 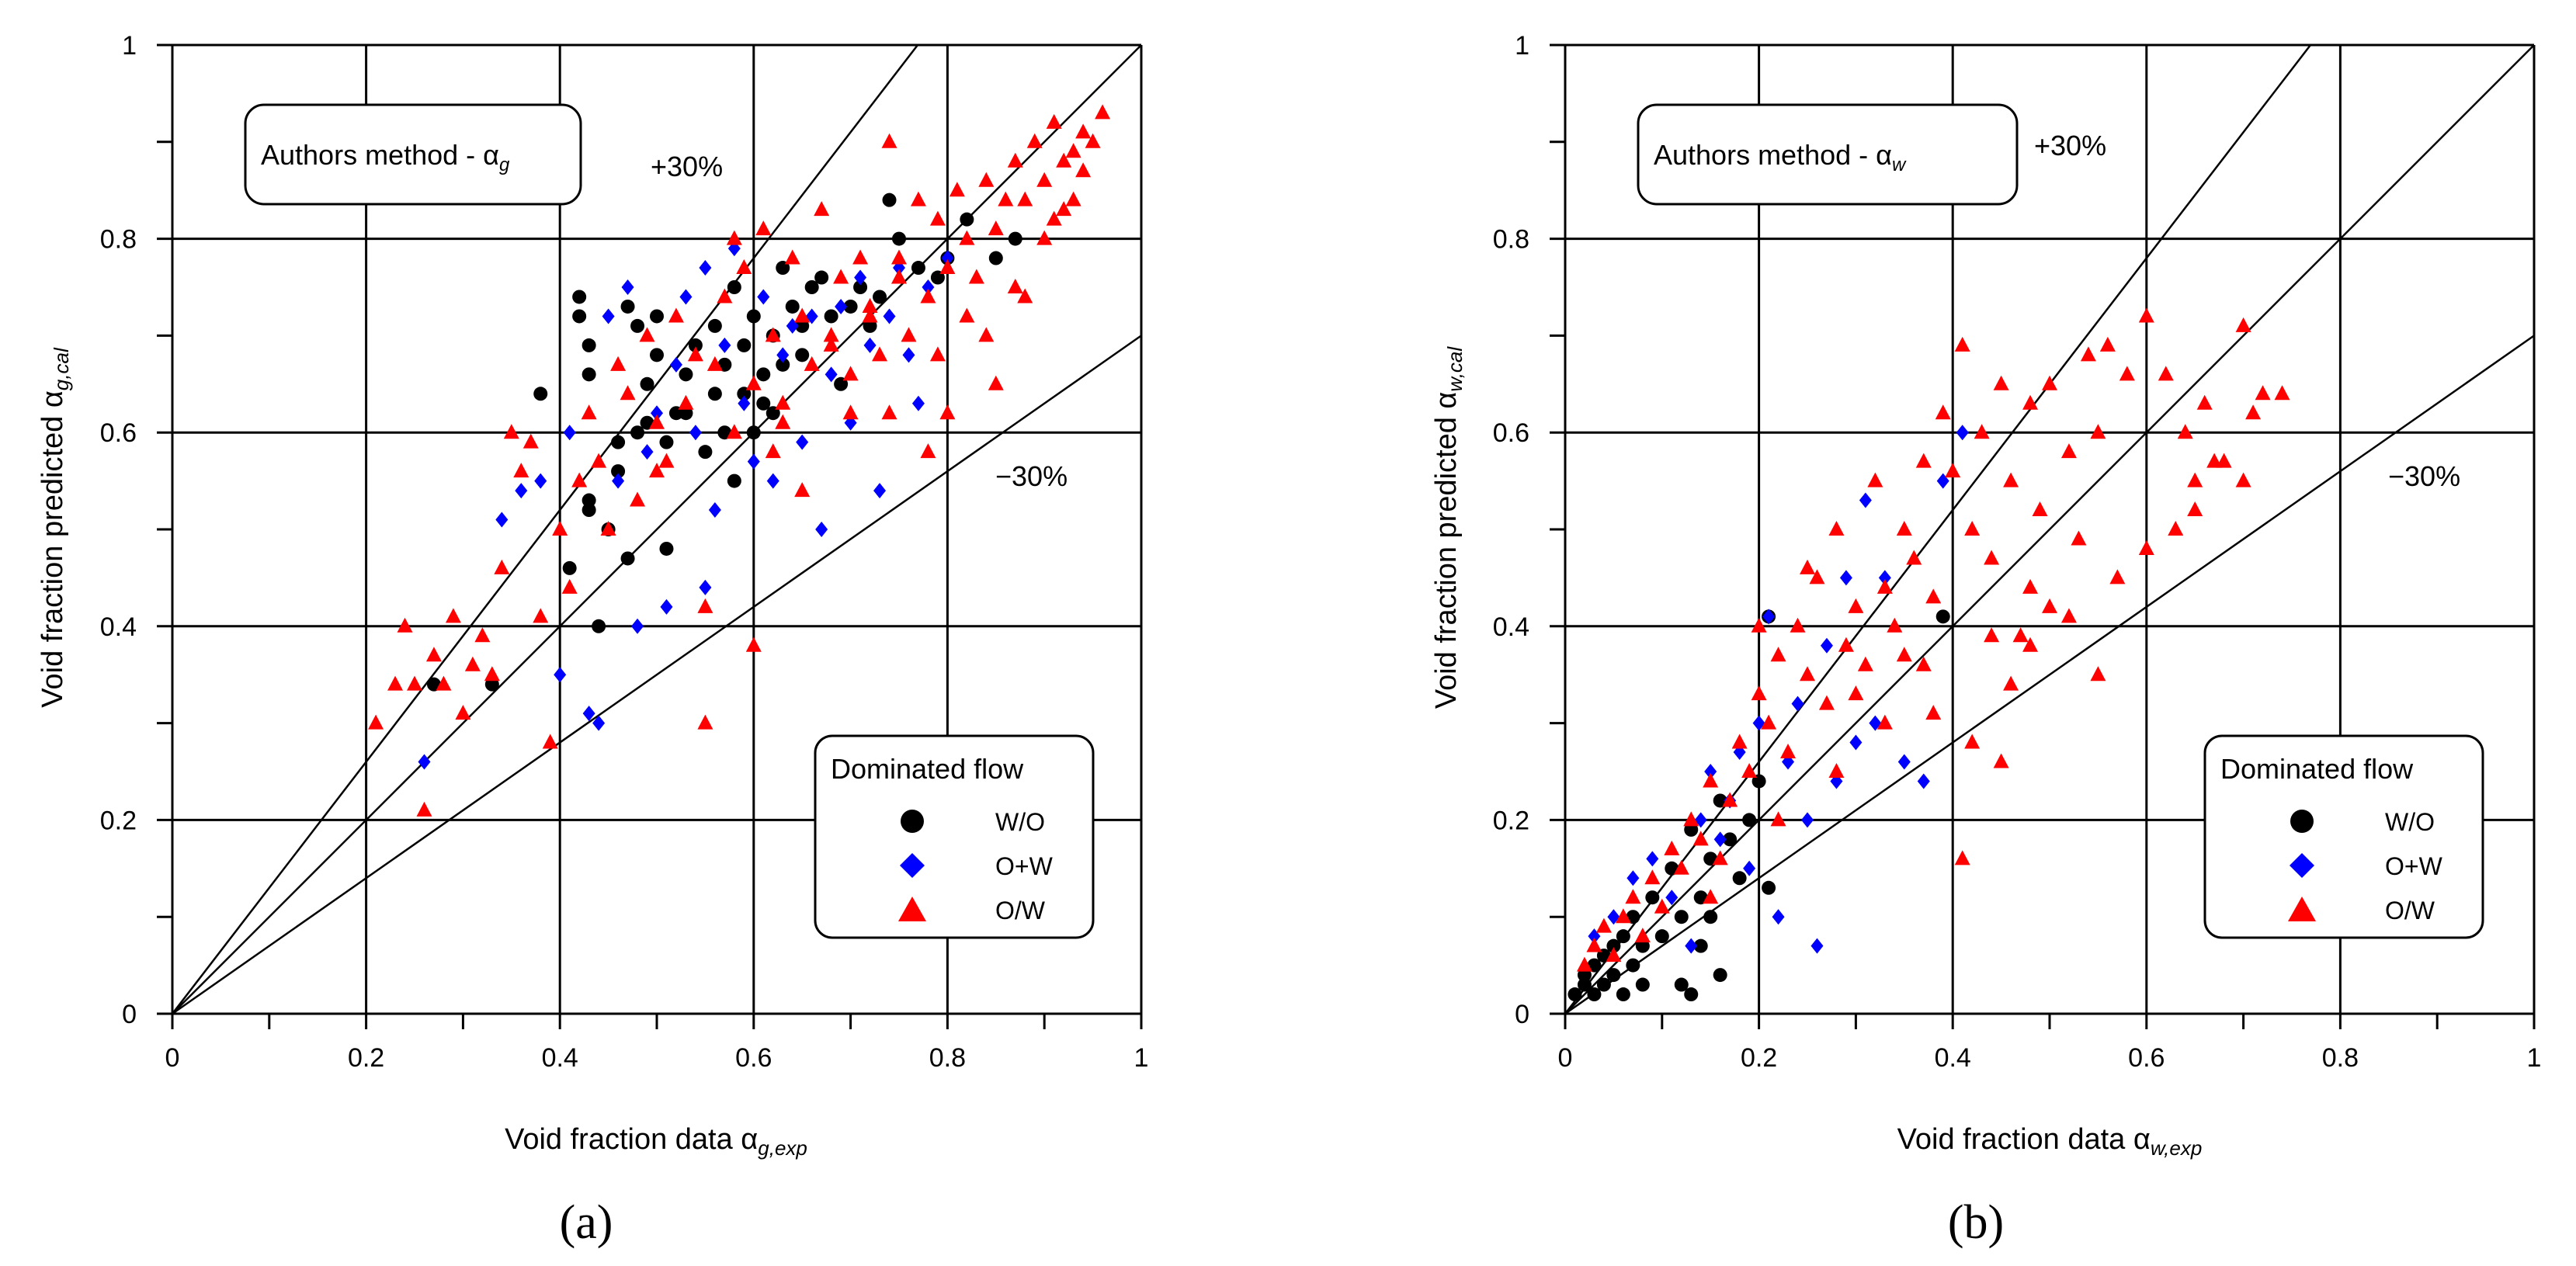 What do you see at coordinates (2414, 866) in the screenshot?
I see `legend-label-o-plus-w-b: O+W` at bounding box center [2414, 866].